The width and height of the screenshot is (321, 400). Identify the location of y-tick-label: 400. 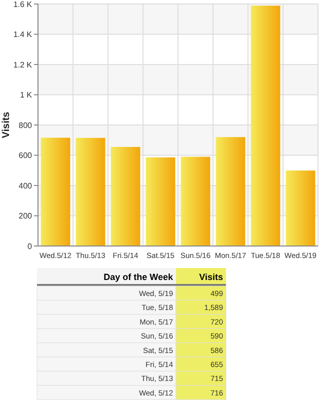
(25, 185).